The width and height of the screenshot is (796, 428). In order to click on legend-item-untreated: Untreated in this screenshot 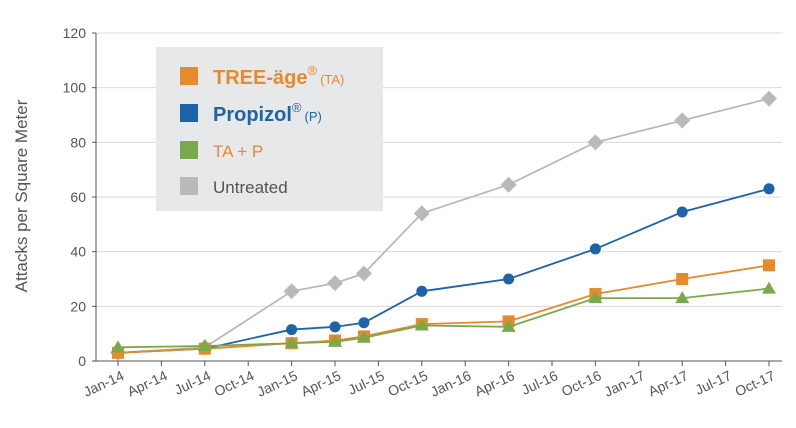, I will do `click(234, 187)`.